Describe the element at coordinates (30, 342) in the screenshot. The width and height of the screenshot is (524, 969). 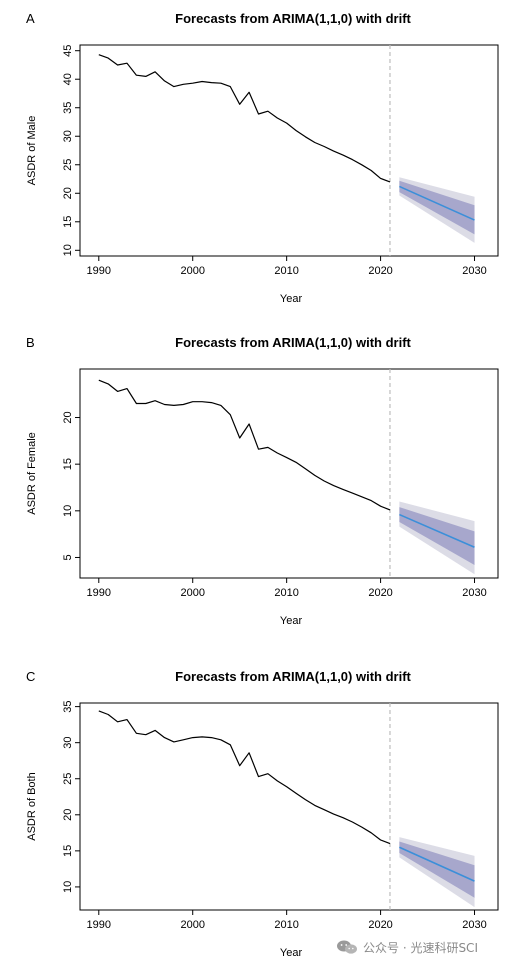
I see `panel-letter: B` at that location.